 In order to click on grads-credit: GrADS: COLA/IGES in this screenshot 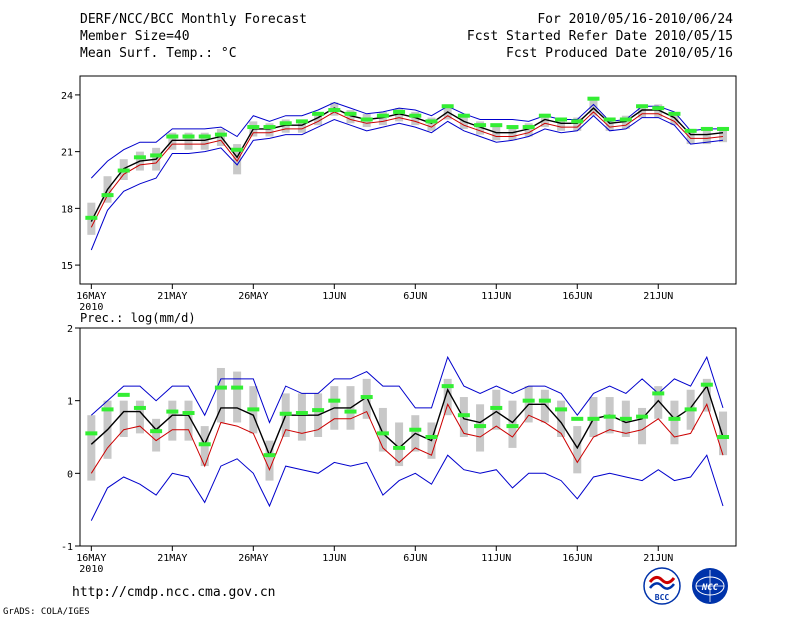, I will do `click(46, 612)`.